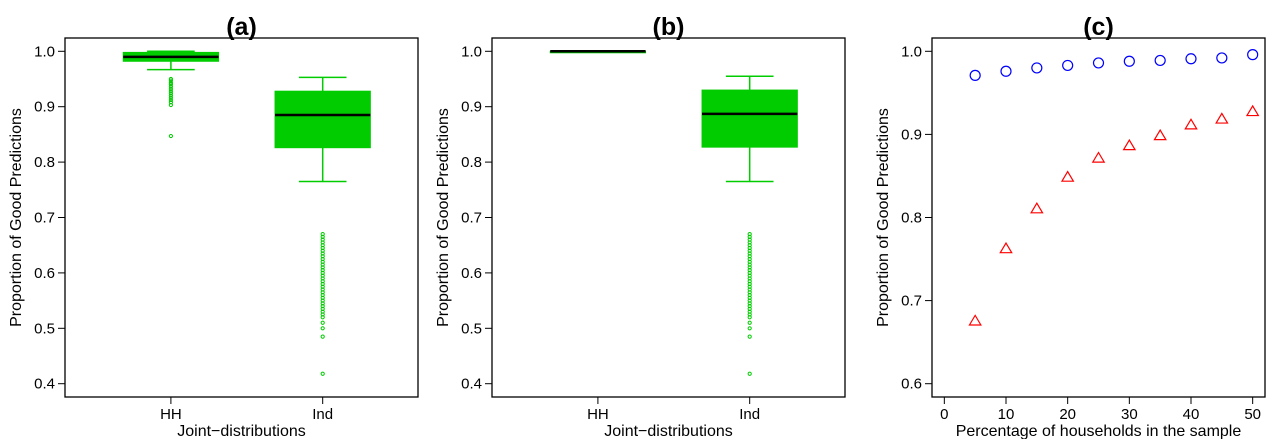 This screenshot has height=439, width=1285. What do you see at coordinates (1191, 414) in the screenshot?
I see `x-tick-label: 40` at bounding box center [1191, 414].